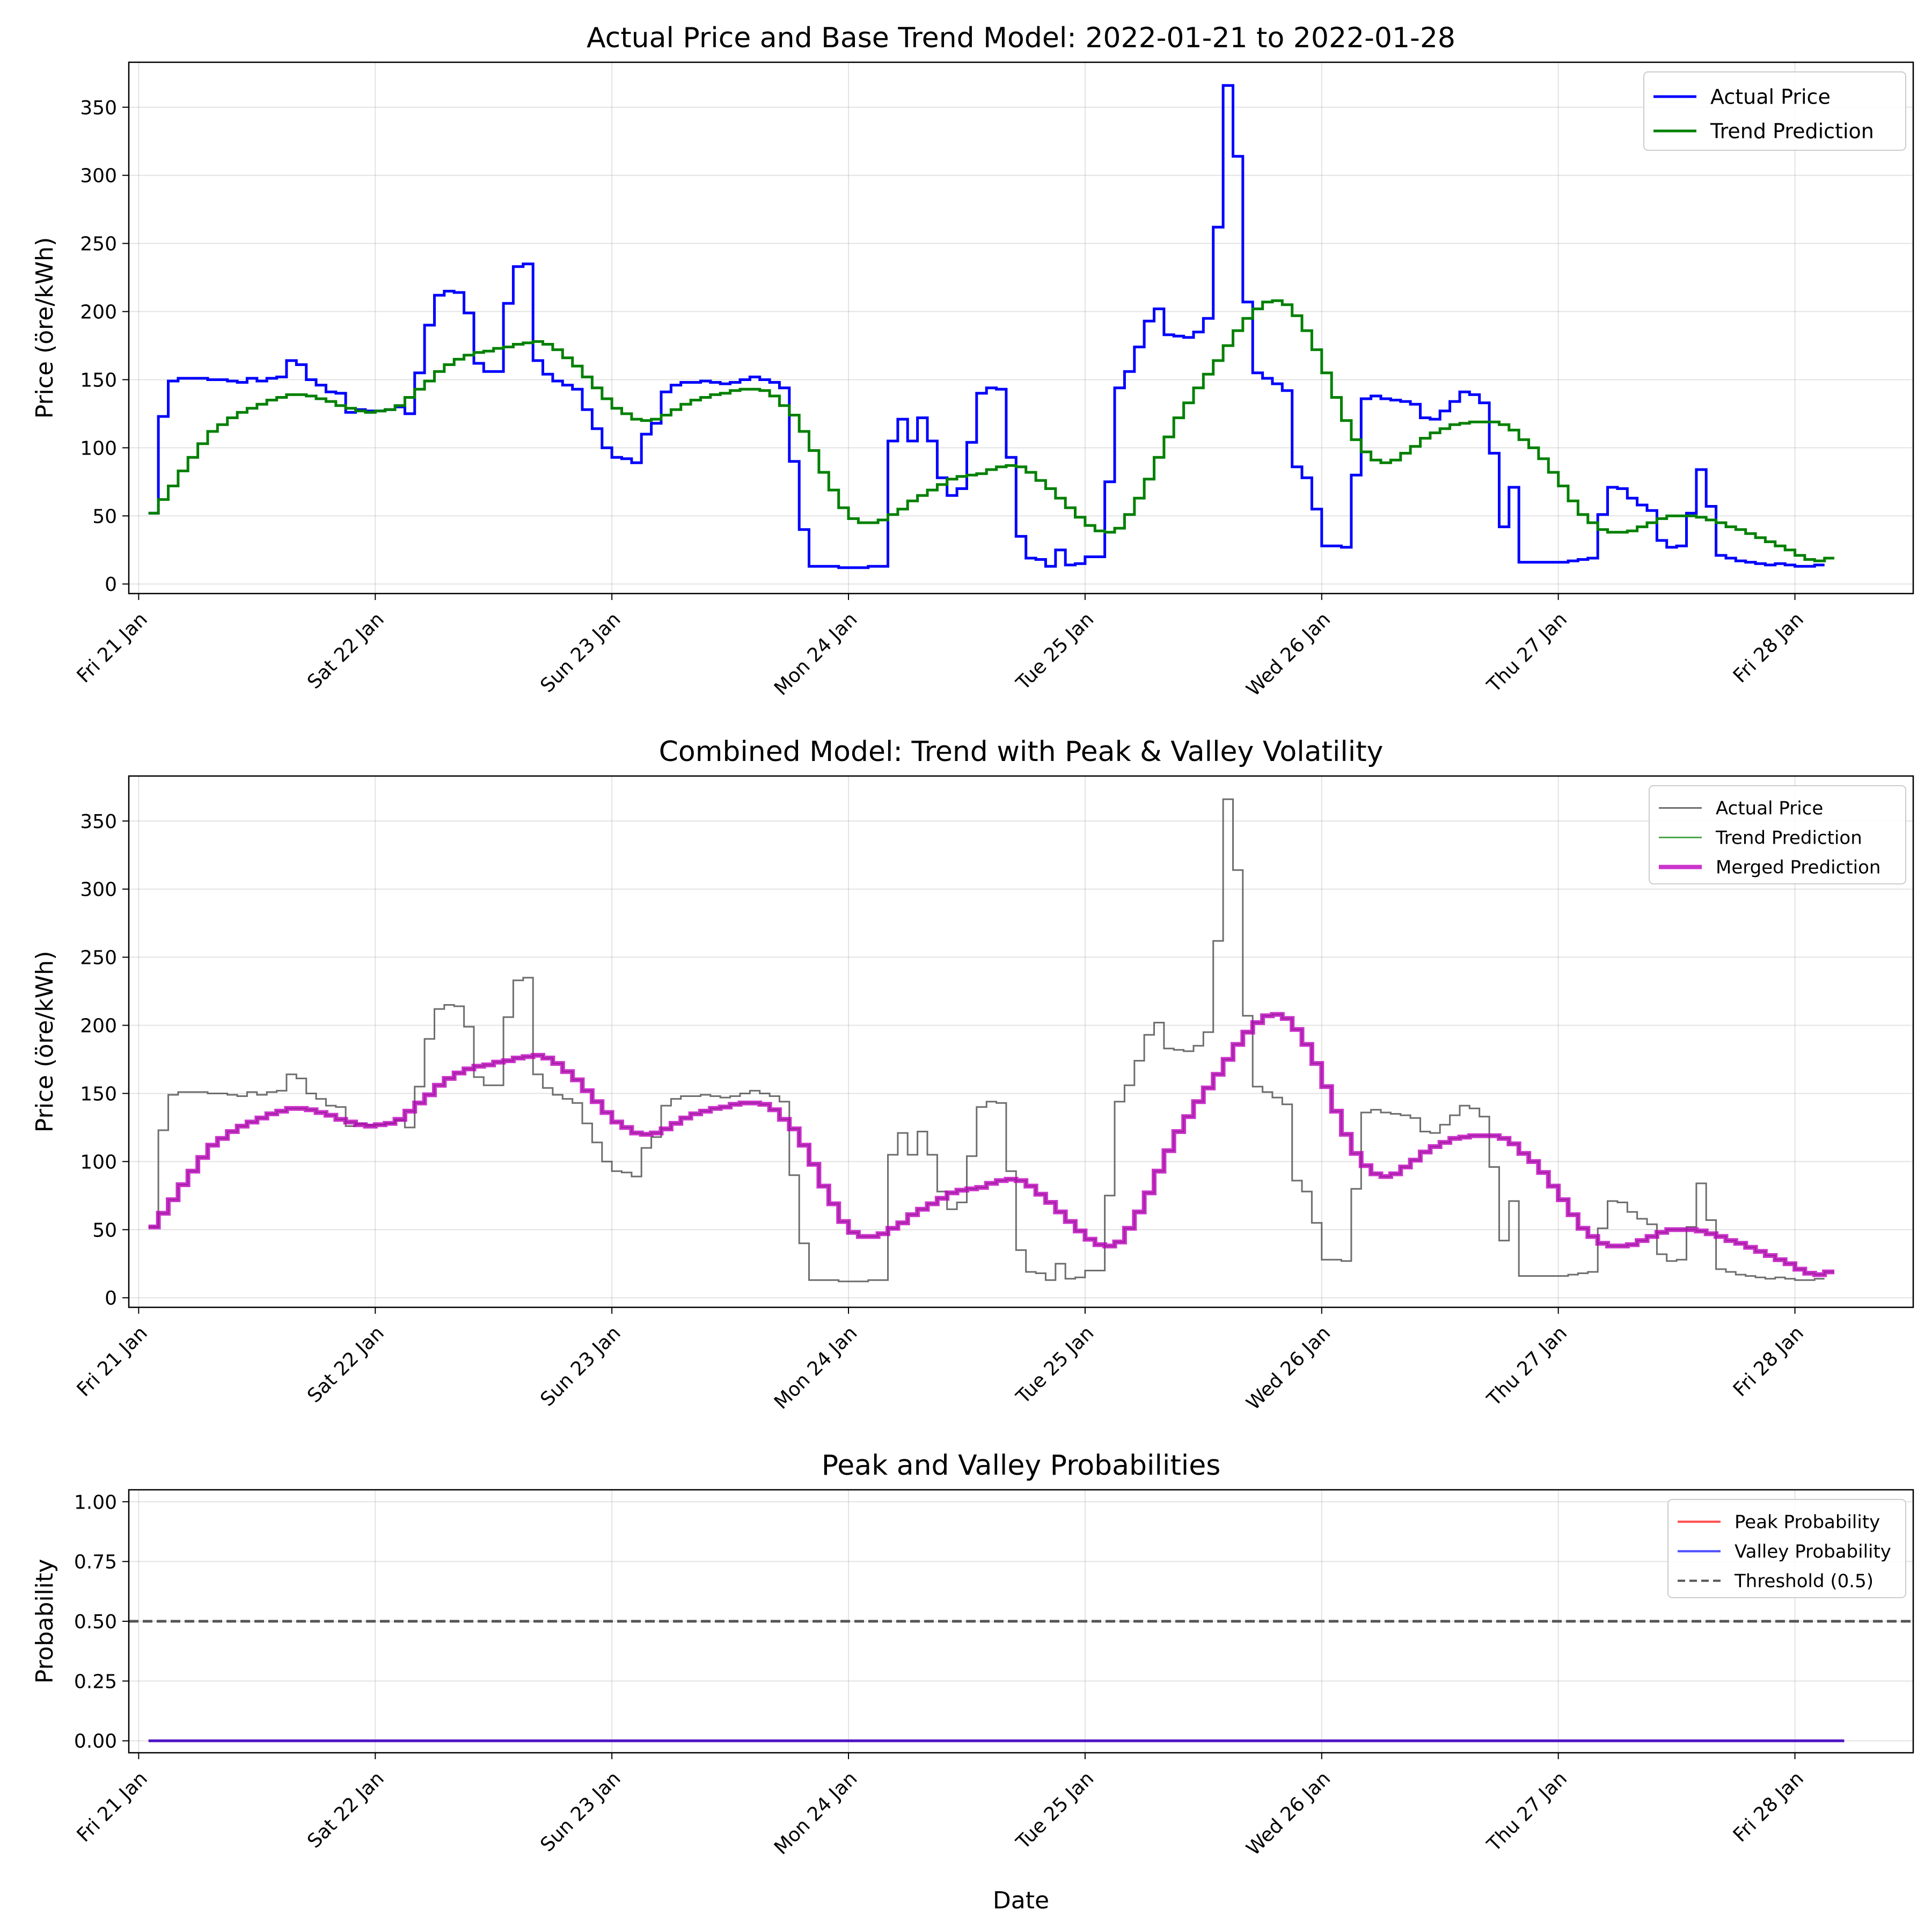 This screenshot has height=1932, width=1932. Describe the element at coordinates (1021, 1900) in the screenshot. I see `x-axis-label: Date` at that location.